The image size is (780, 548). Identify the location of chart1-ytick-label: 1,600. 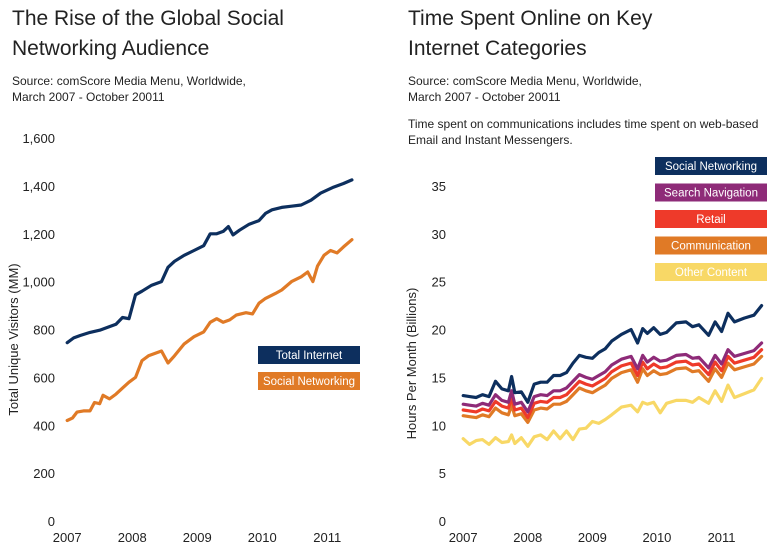
(38, 138).